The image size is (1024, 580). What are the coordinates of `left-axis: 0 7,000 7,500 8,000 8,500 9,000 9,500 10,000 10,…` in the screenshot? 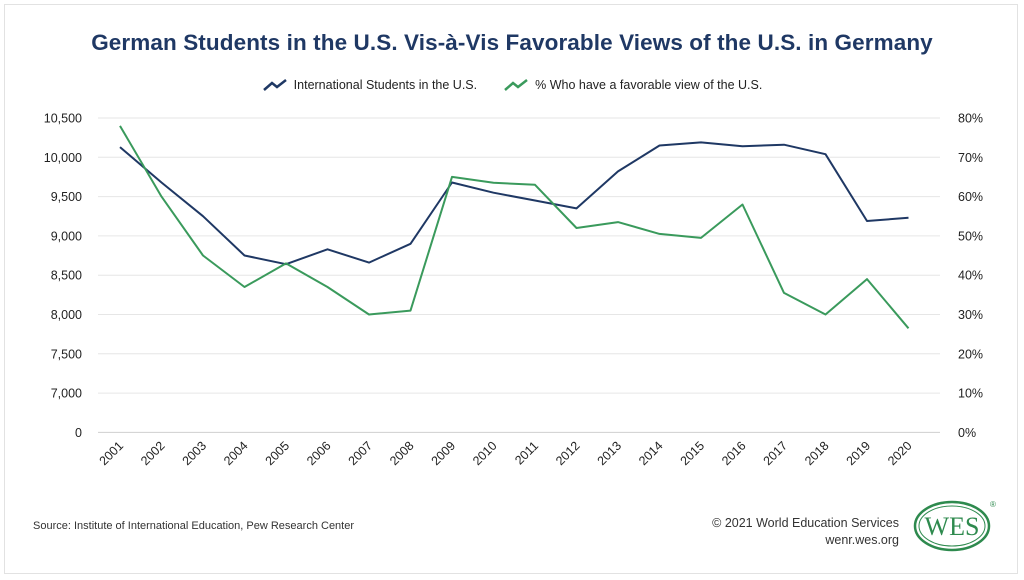 It's located at (63, 276).